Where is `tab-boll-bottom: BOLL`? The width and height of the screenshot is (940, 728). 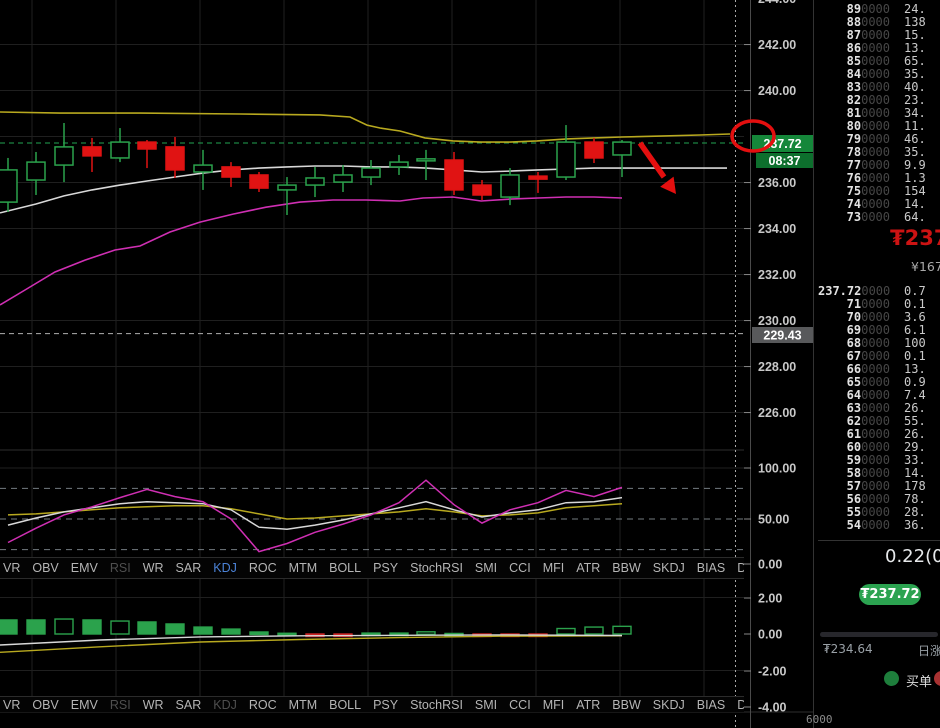
tab-boll-bottom: BOLL is located at coordinates (345, 704).